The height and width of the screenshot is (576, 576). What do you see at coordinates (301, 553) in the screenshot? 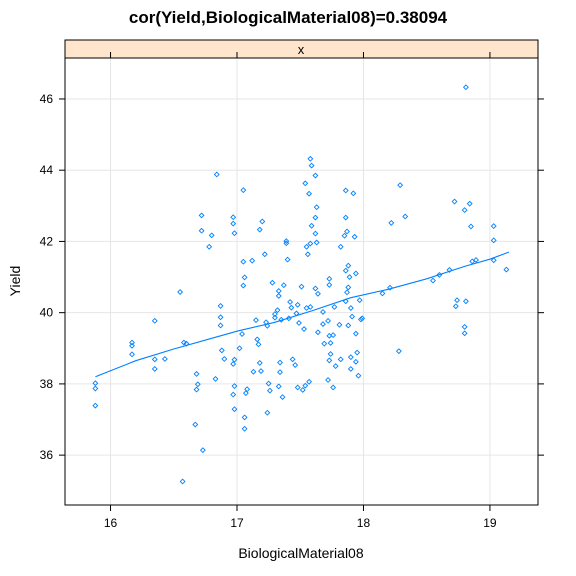
I see `x-axis-label: BiologicalMaterial08` at bounding box center [301, 553].